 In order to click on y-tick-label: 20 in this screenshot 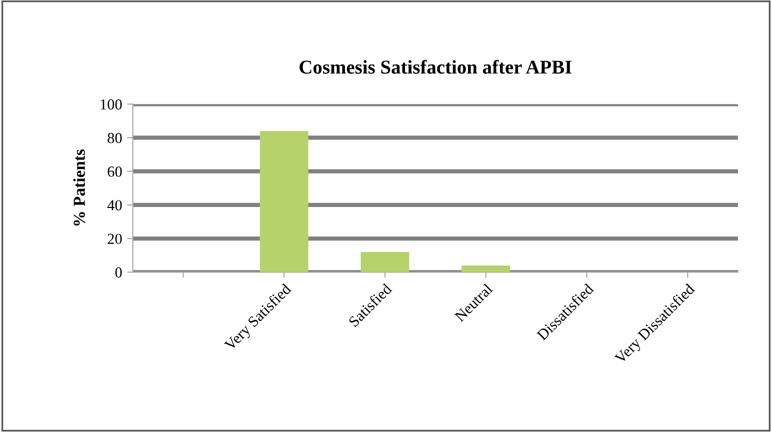, I will do `click(115, 239)`.